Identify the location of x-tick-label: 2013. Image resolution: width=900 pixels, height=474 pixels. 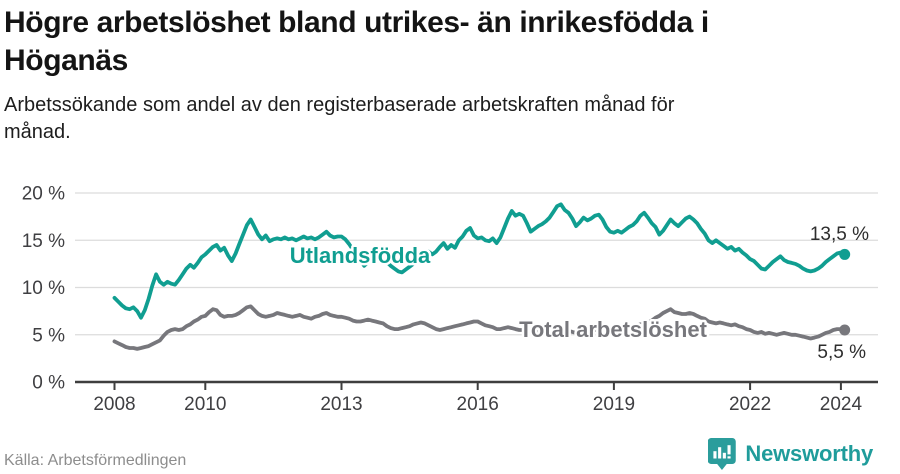
(341, 404).